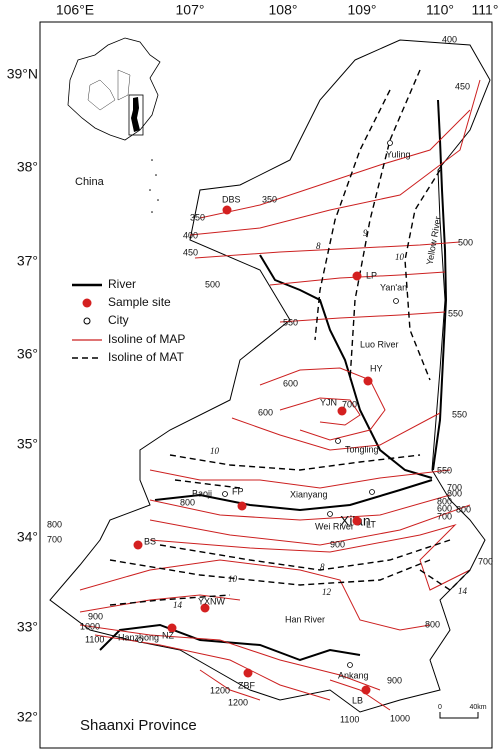  Describe the element at coordinates (114, 125) in the screenshot. I see `inset-map` at that location.